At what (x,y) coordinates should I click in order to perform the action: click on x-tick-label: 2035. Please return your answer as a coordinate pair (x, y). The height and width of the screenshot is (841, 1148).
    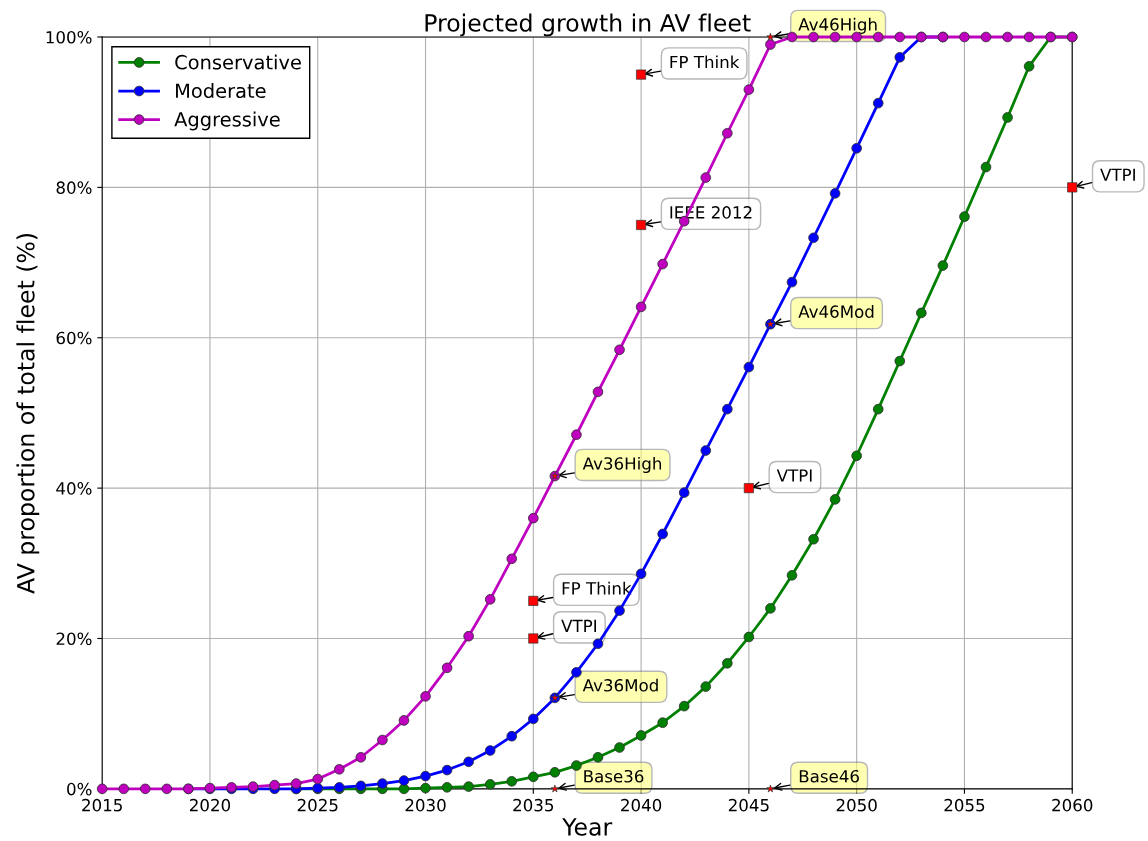
    Looking at the image, I should click on (533, 805).